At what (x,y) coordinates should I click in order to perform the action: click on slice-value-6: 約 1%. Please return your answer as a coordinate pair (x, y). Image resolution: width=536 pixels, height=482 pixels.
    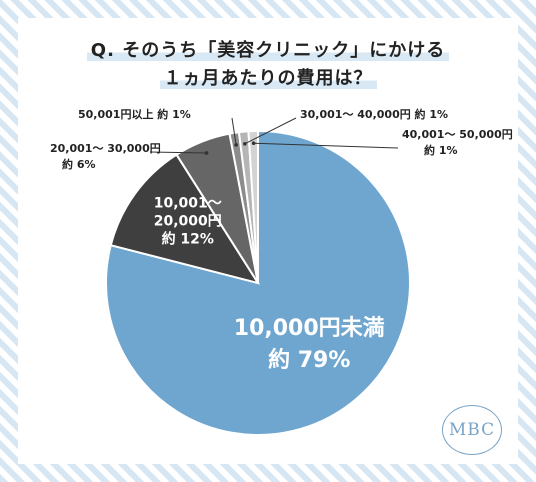
    Looking at the image, I should click on (441, 150).